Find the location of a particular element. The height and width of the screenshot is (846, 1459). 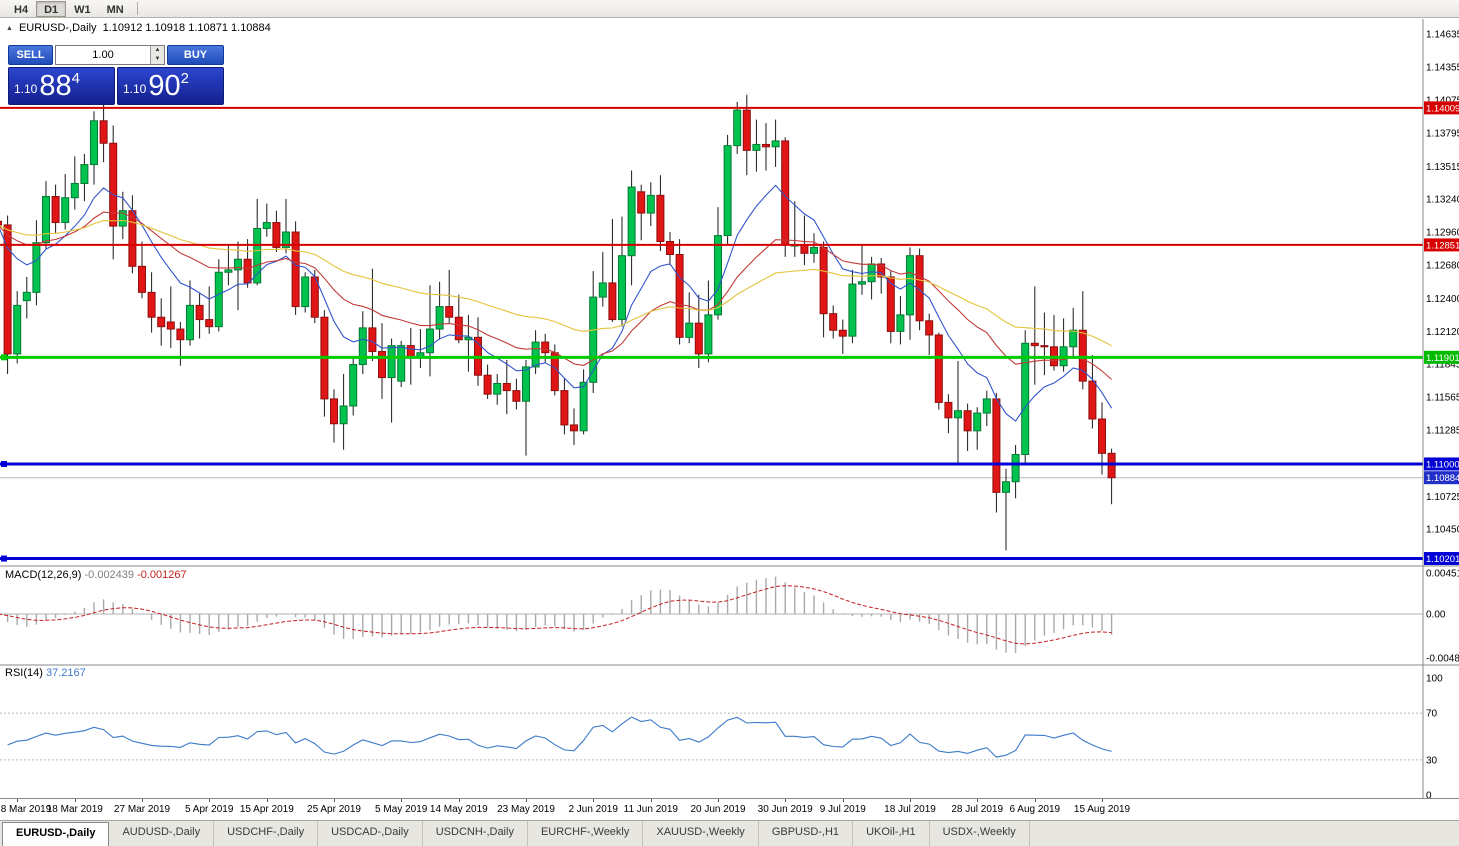

rsi-axis-tick: 100 is located at coordinates (1434, 679).